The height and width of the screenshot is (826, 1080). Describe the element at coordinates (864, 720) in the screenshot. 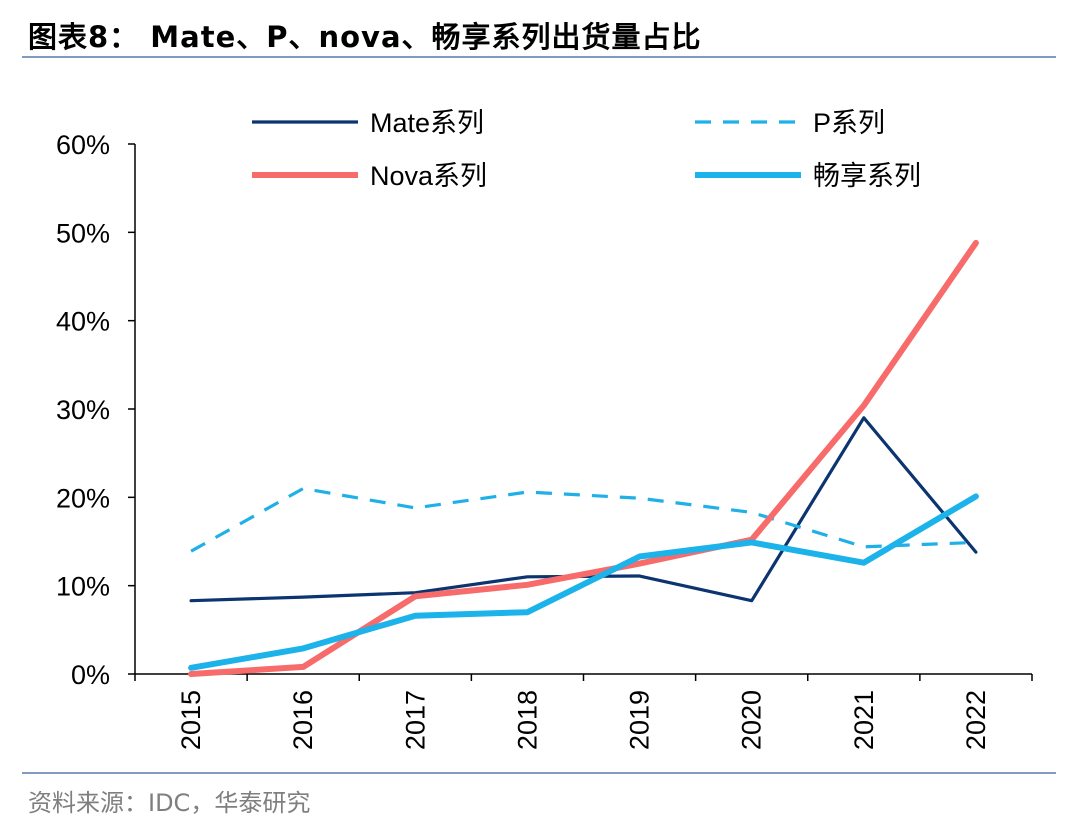

I see `x-tick-label: 2021` at that location.